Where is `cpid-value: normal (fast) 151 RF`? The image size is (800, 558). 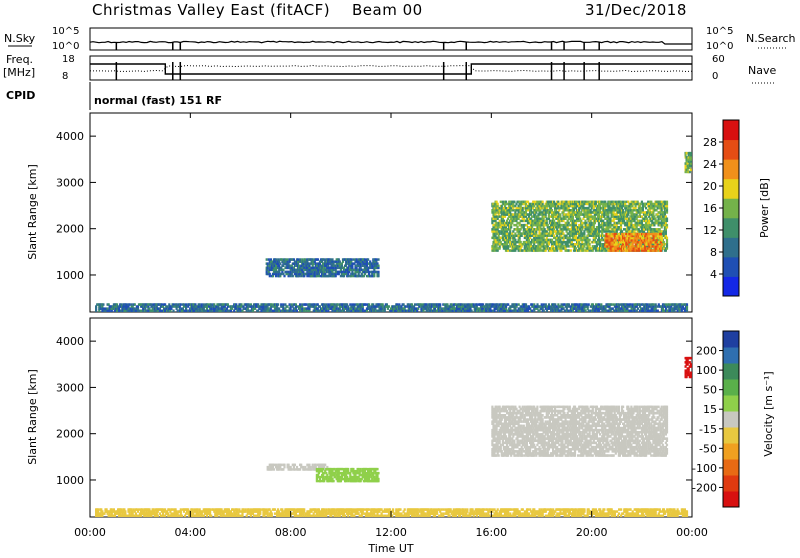 cpid-value: normal (fast) 151 RF is located at coordinates (158, 100).